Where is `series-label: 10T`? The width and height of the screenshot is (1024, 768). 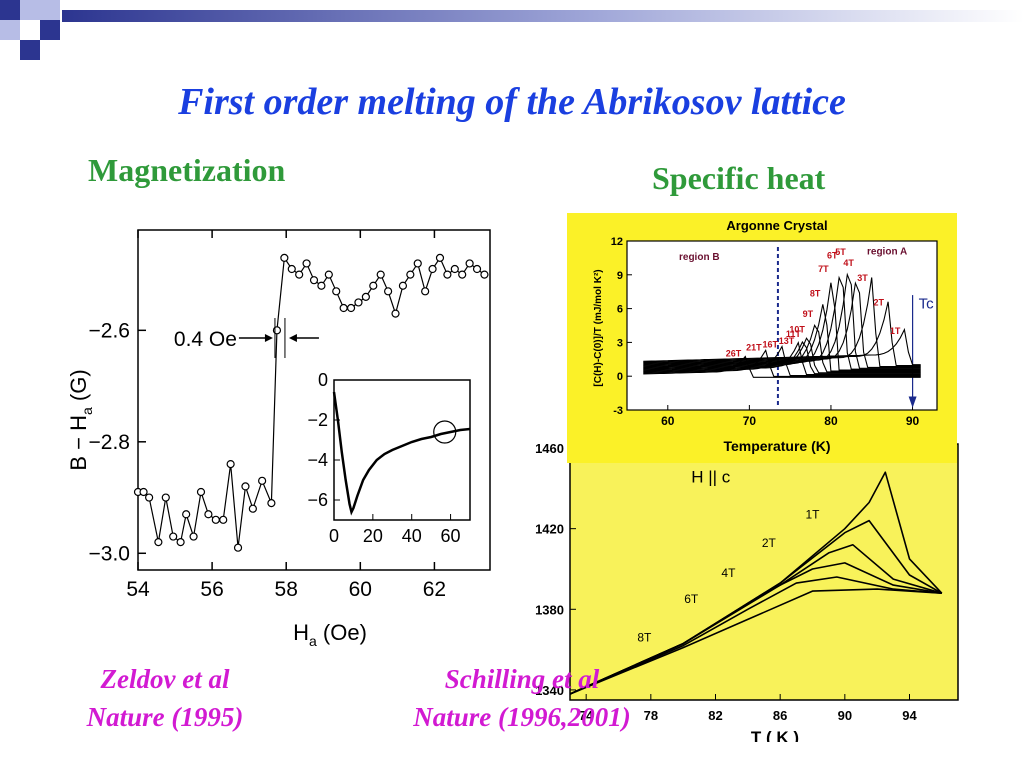
series-label: 10T is located at coordinates (797, 330).